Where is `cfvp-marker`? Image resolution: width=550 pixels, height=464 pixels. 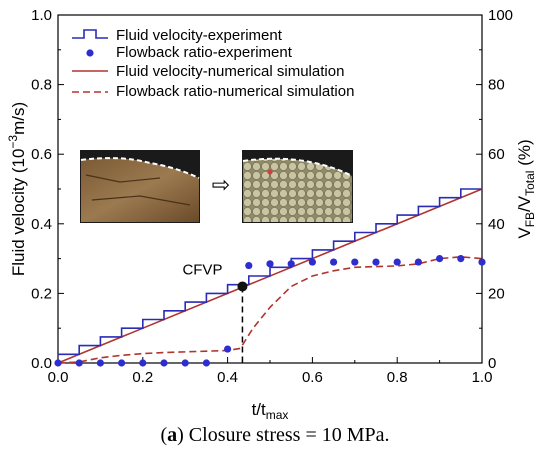
cfvp-marker is located at coordinates (242, 286).